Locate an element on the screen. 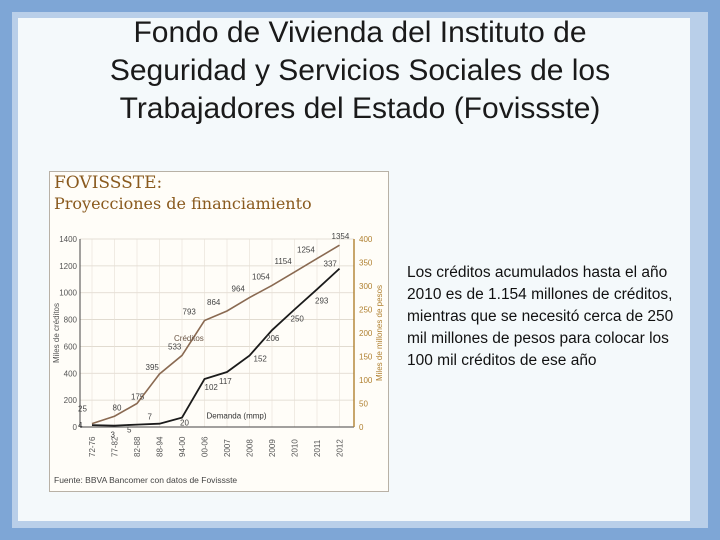 The height and width of the screenshot is (540, 720). series-line-creditos is located at coordinates (215, 334).